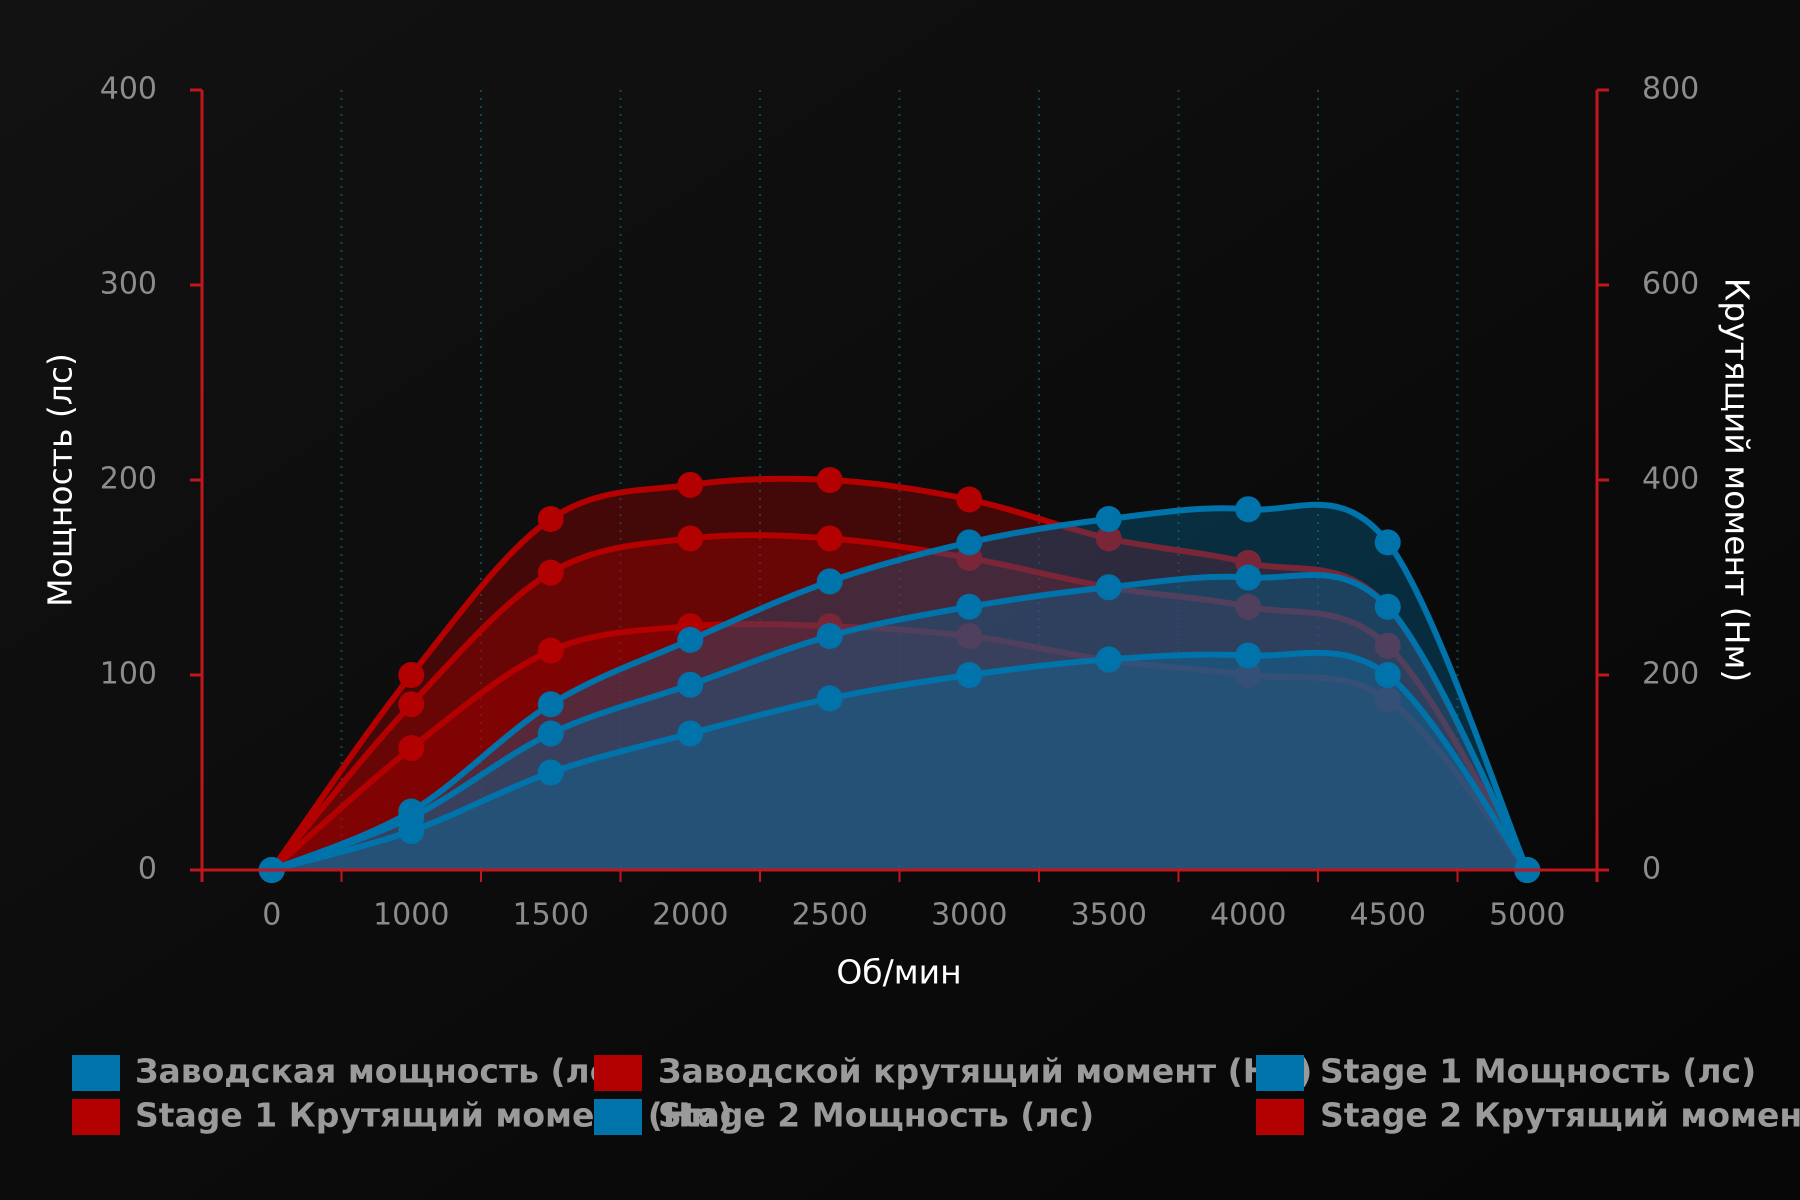 The height and width of the screenshot is (1200, 1800). I want to click on y2-axis-title: Крутящий момент (Нм), so click(1737, 480).